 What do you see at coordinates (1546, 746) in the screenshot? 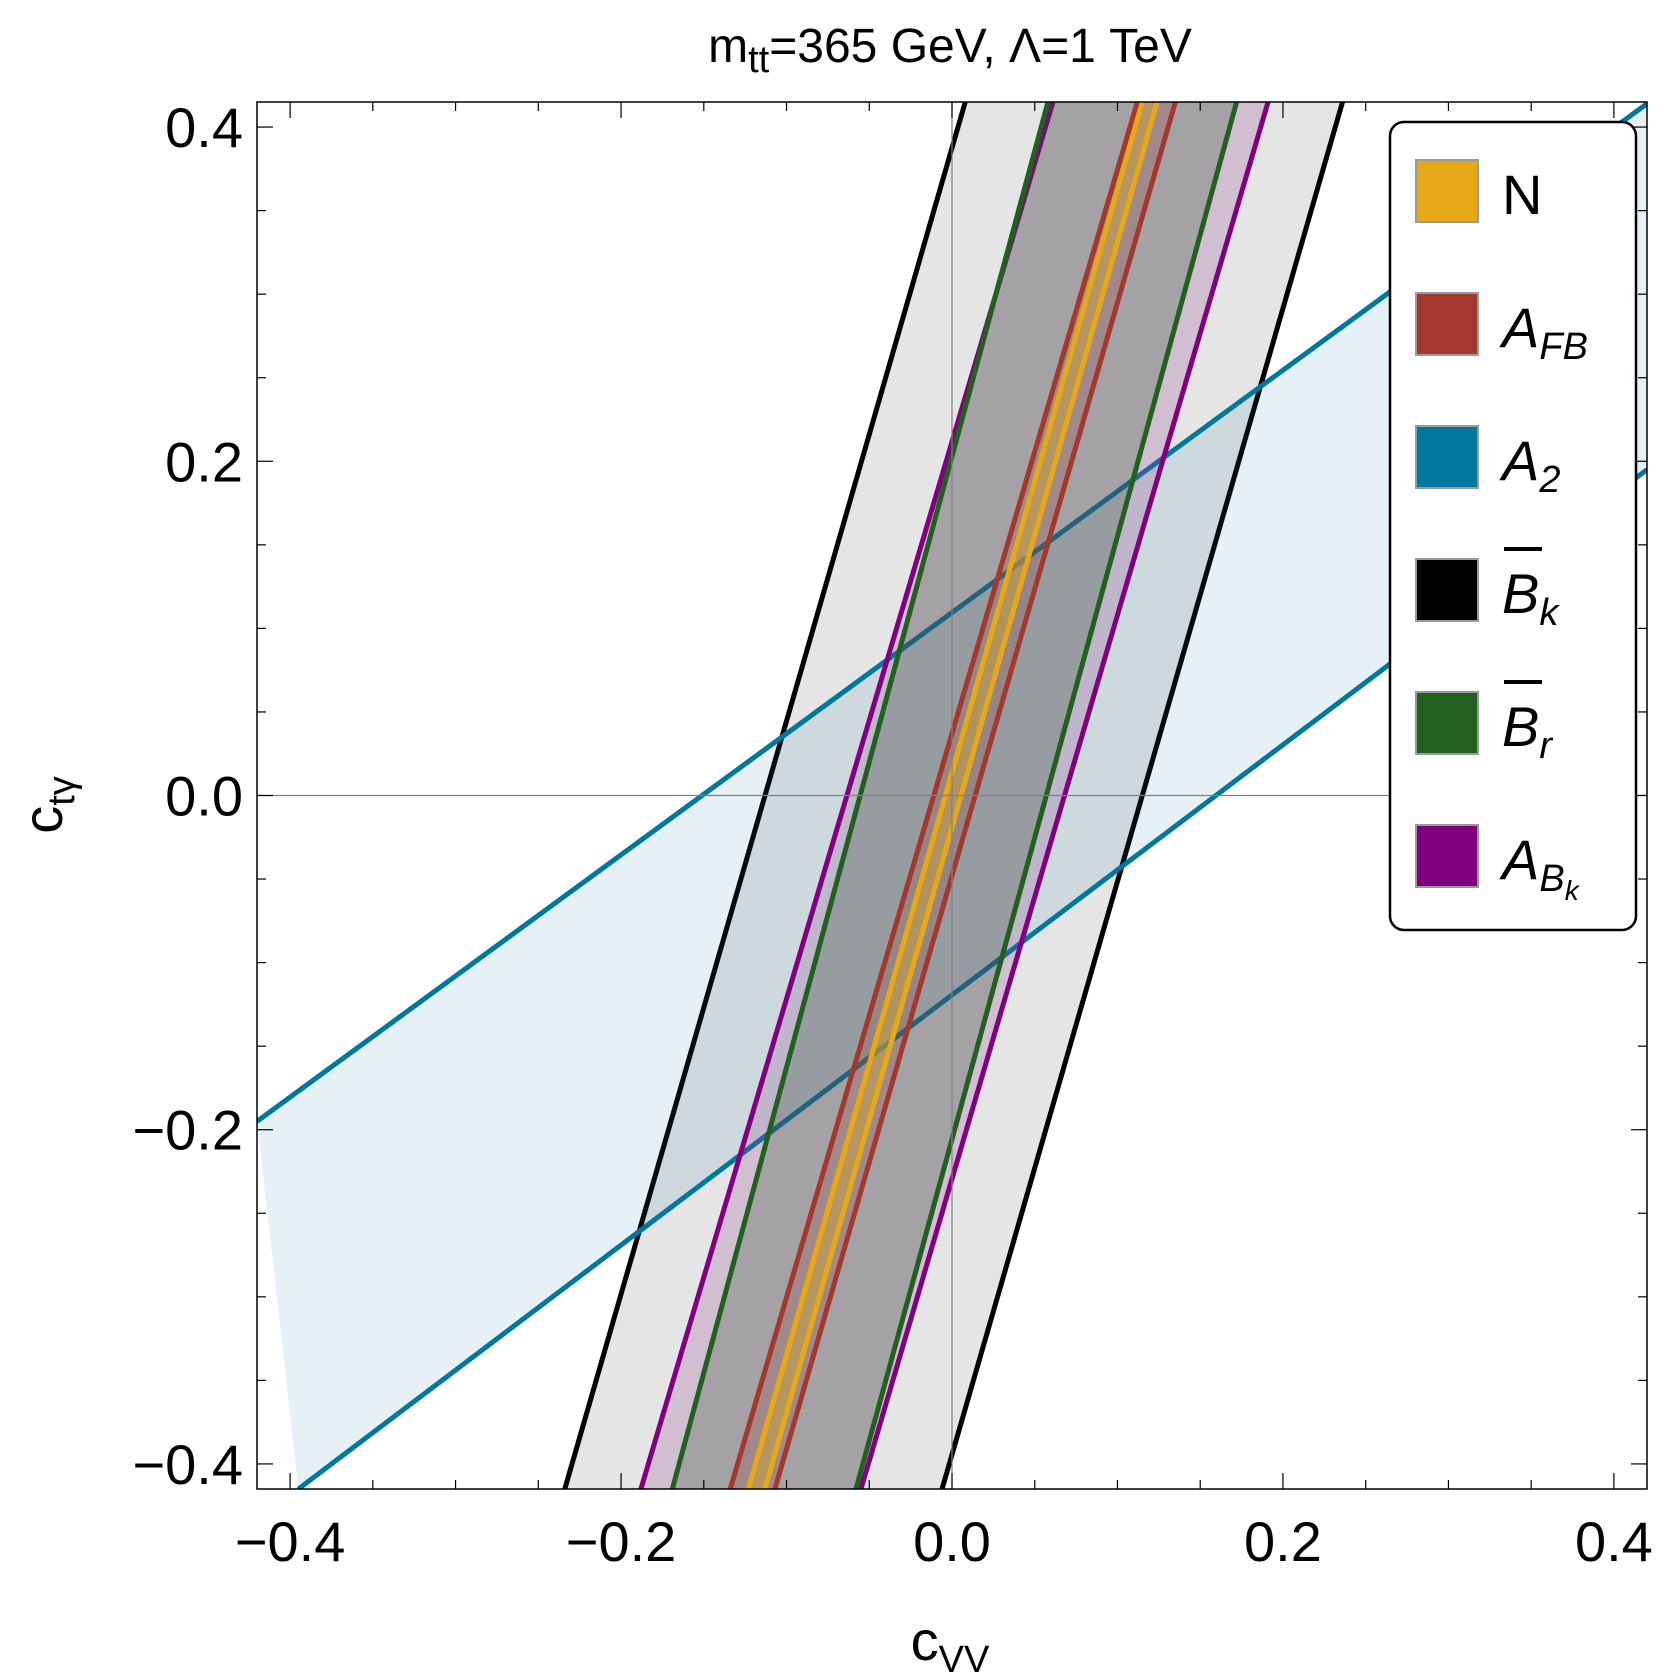
I see `legend-sub: r` at bounding box center [1546, 746].